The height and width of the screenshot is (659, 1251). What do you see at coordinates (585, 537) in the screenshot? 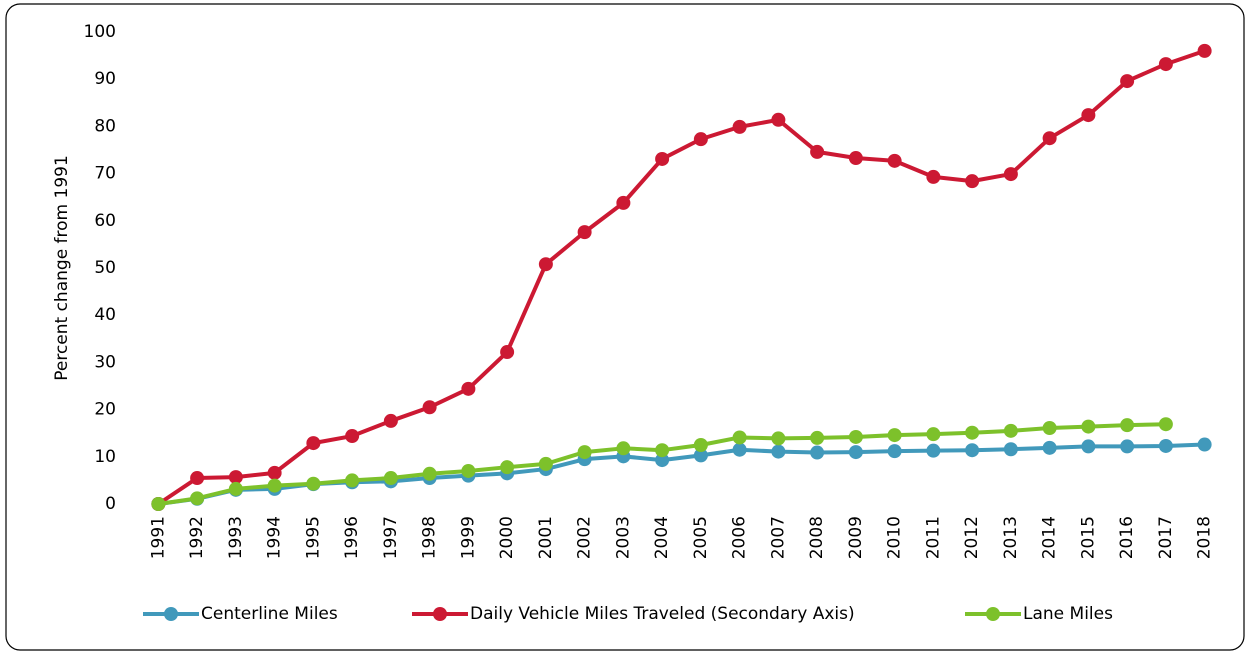
I see `x-tick-label: 2002` at bounding box center [585, 537].